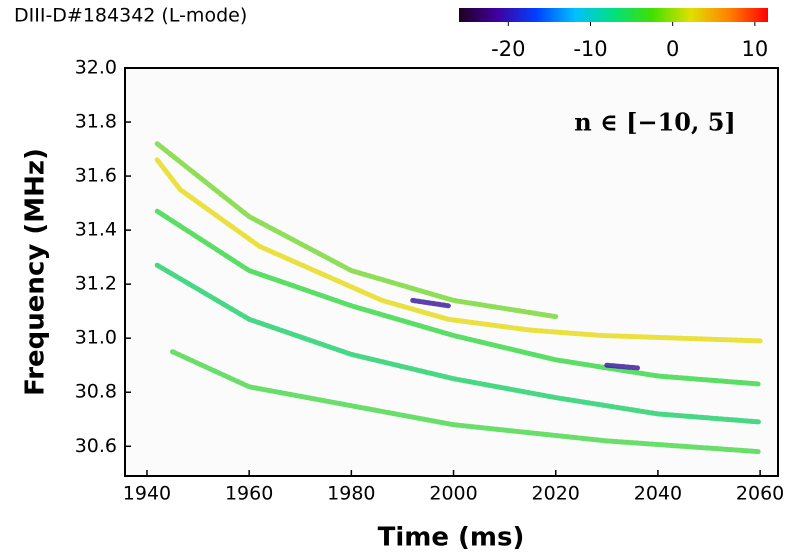 This screenshot has height=559, width=794. I want to click on x-tick-label: 1960, so click(249, 494).